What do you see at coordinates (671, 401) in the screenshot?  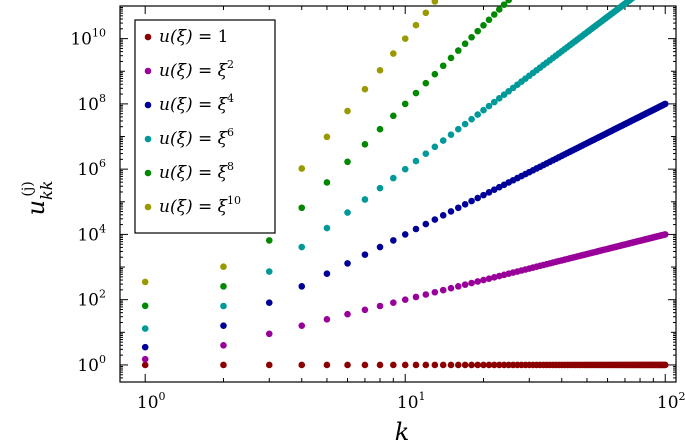 I see `x-tick-label: 10²` at bounding box center [671, 401].